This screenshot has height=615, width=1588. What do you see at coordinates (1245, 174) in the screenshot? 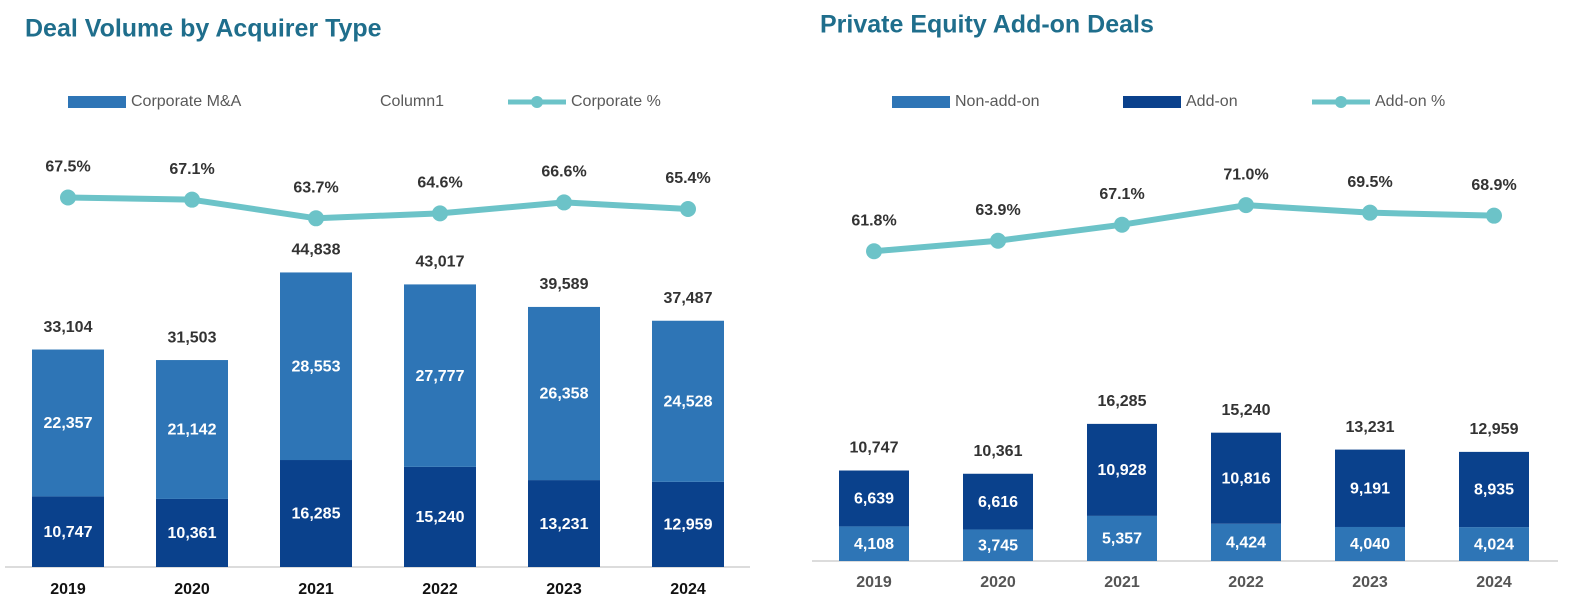
I see `line-label: 71.0%` at bounding box center [1245, 174].